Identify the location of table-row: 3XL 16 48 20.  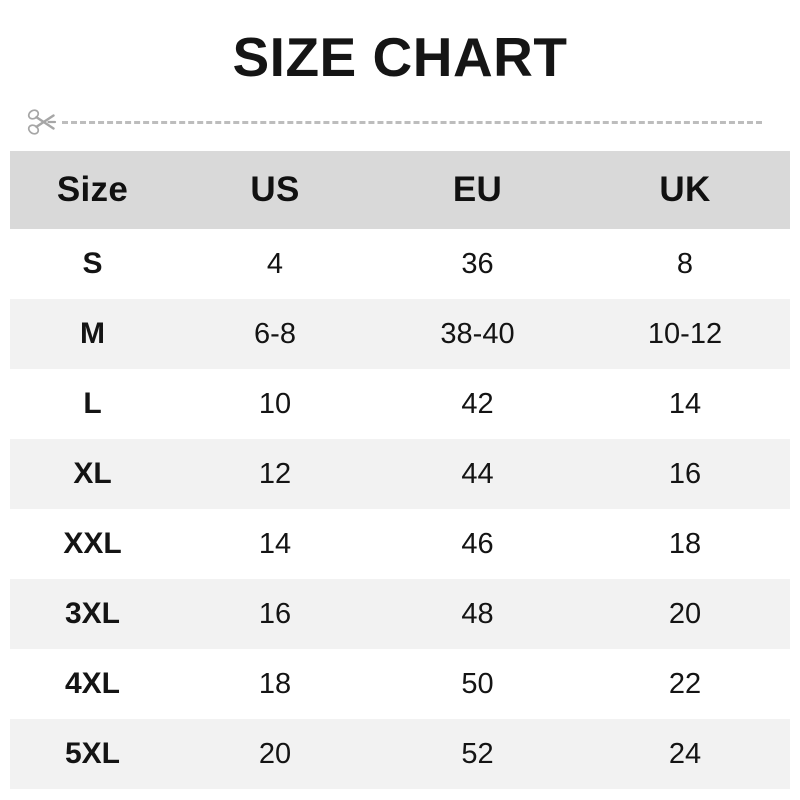
(400, 614).